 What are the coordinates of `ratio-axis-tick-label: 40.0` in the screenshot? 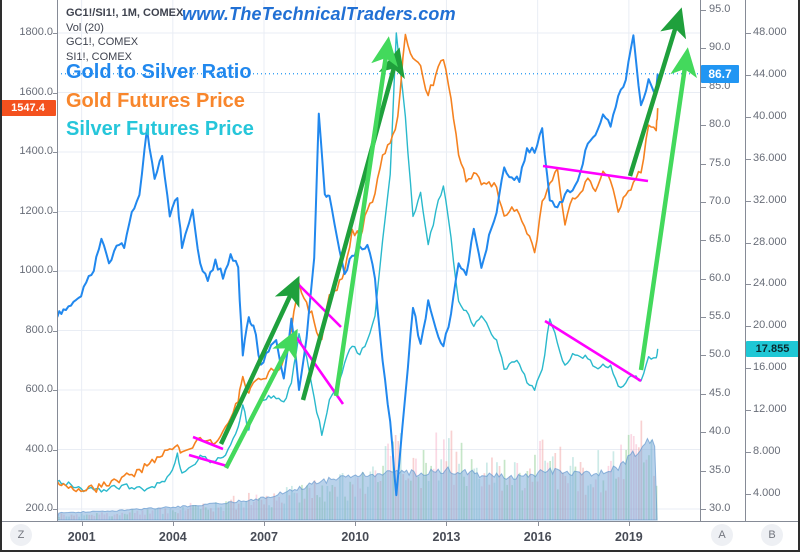 It's located at (720, 431).